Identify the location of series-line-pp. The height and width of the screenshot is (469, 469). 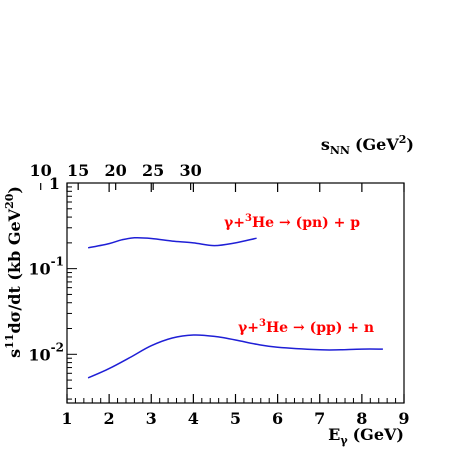
(235, 356).